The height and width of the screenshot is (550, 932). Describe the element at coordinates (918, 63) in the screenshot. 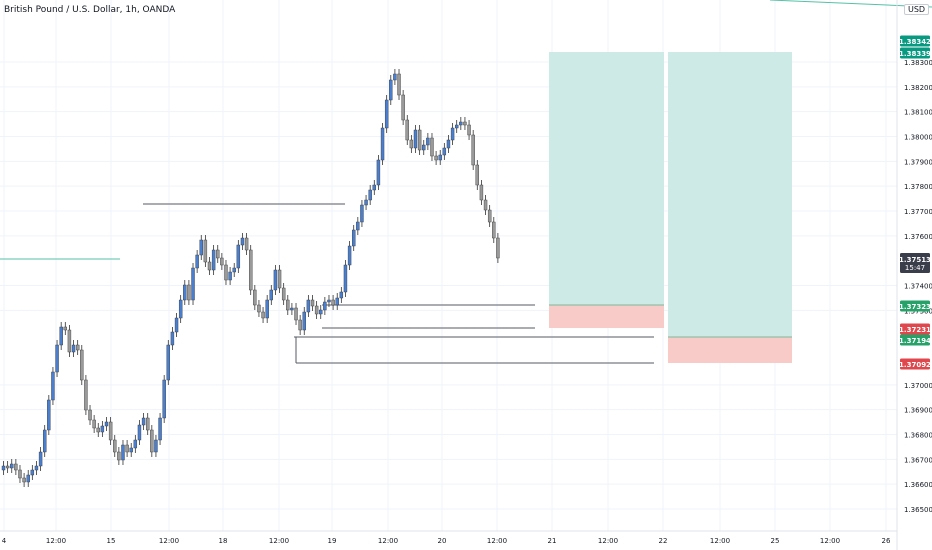

I see `price-level-label: 1.38300` at that location.